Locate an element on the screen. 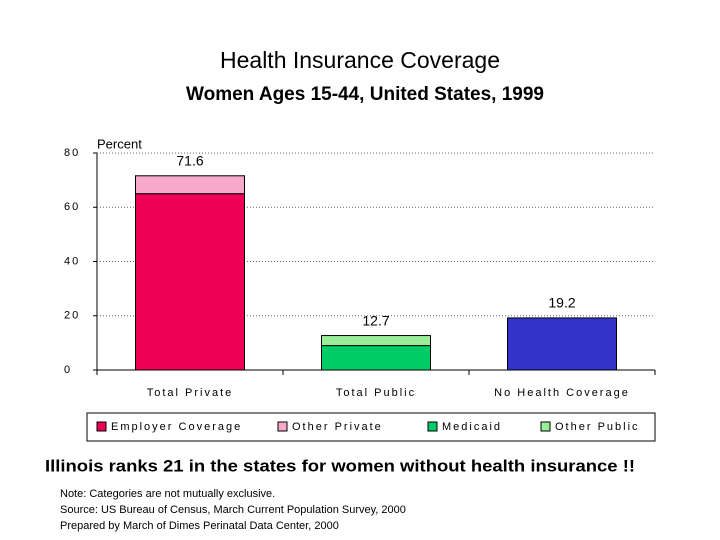 This screenshot has height=540, width=720. y-tick-label: 80 is located at coordinates (72, 153).